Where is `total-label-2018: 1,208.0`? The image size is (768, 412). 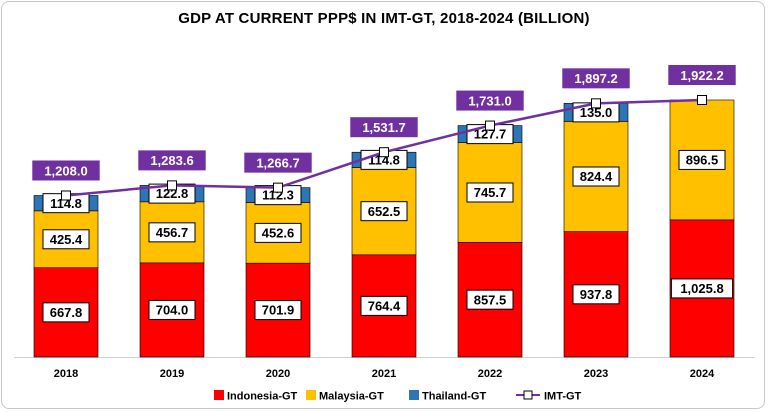 total-label-2018: 1,208.0 is located at coordinates (65, 170).